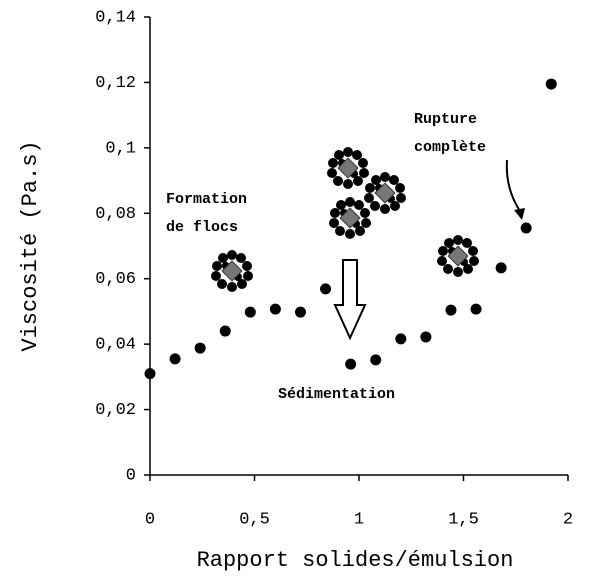 Image resolution: width=595 pixels, height=586 pixels. What do you see at coordinates (202, 227) in the screenshot?
I see `annotation: de flocs` at bounding box center [202, 227].